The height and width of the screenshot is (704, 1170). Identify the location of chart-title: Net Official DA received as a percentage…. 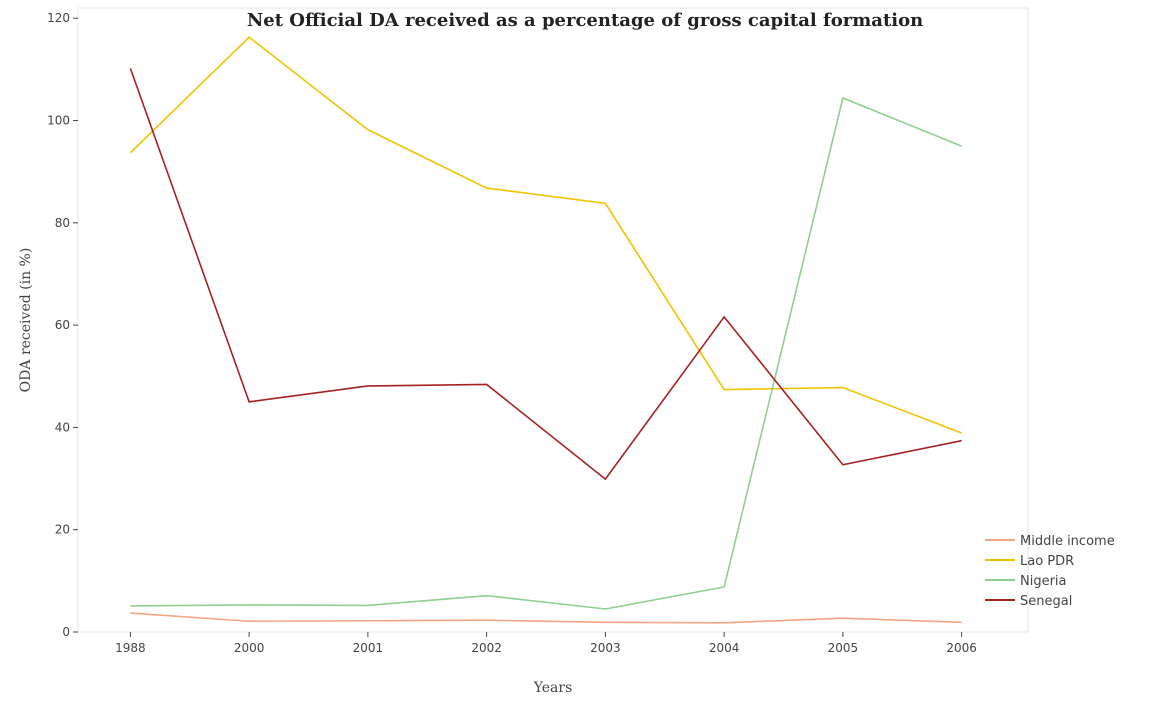
(585, 20).